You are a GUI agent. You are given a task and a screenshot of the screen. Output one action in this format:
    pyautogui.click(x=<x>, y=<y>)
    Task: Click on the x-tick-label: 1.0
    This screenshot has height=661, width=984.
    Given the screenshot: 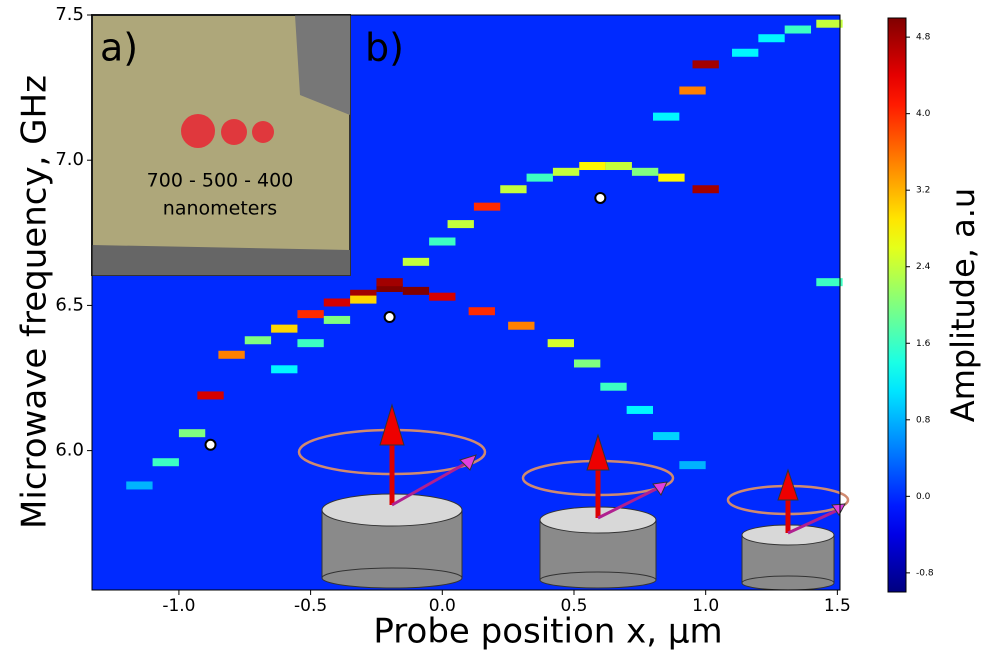 What is the action you would take?
    pyautogui.click(x=705, y=606)
    